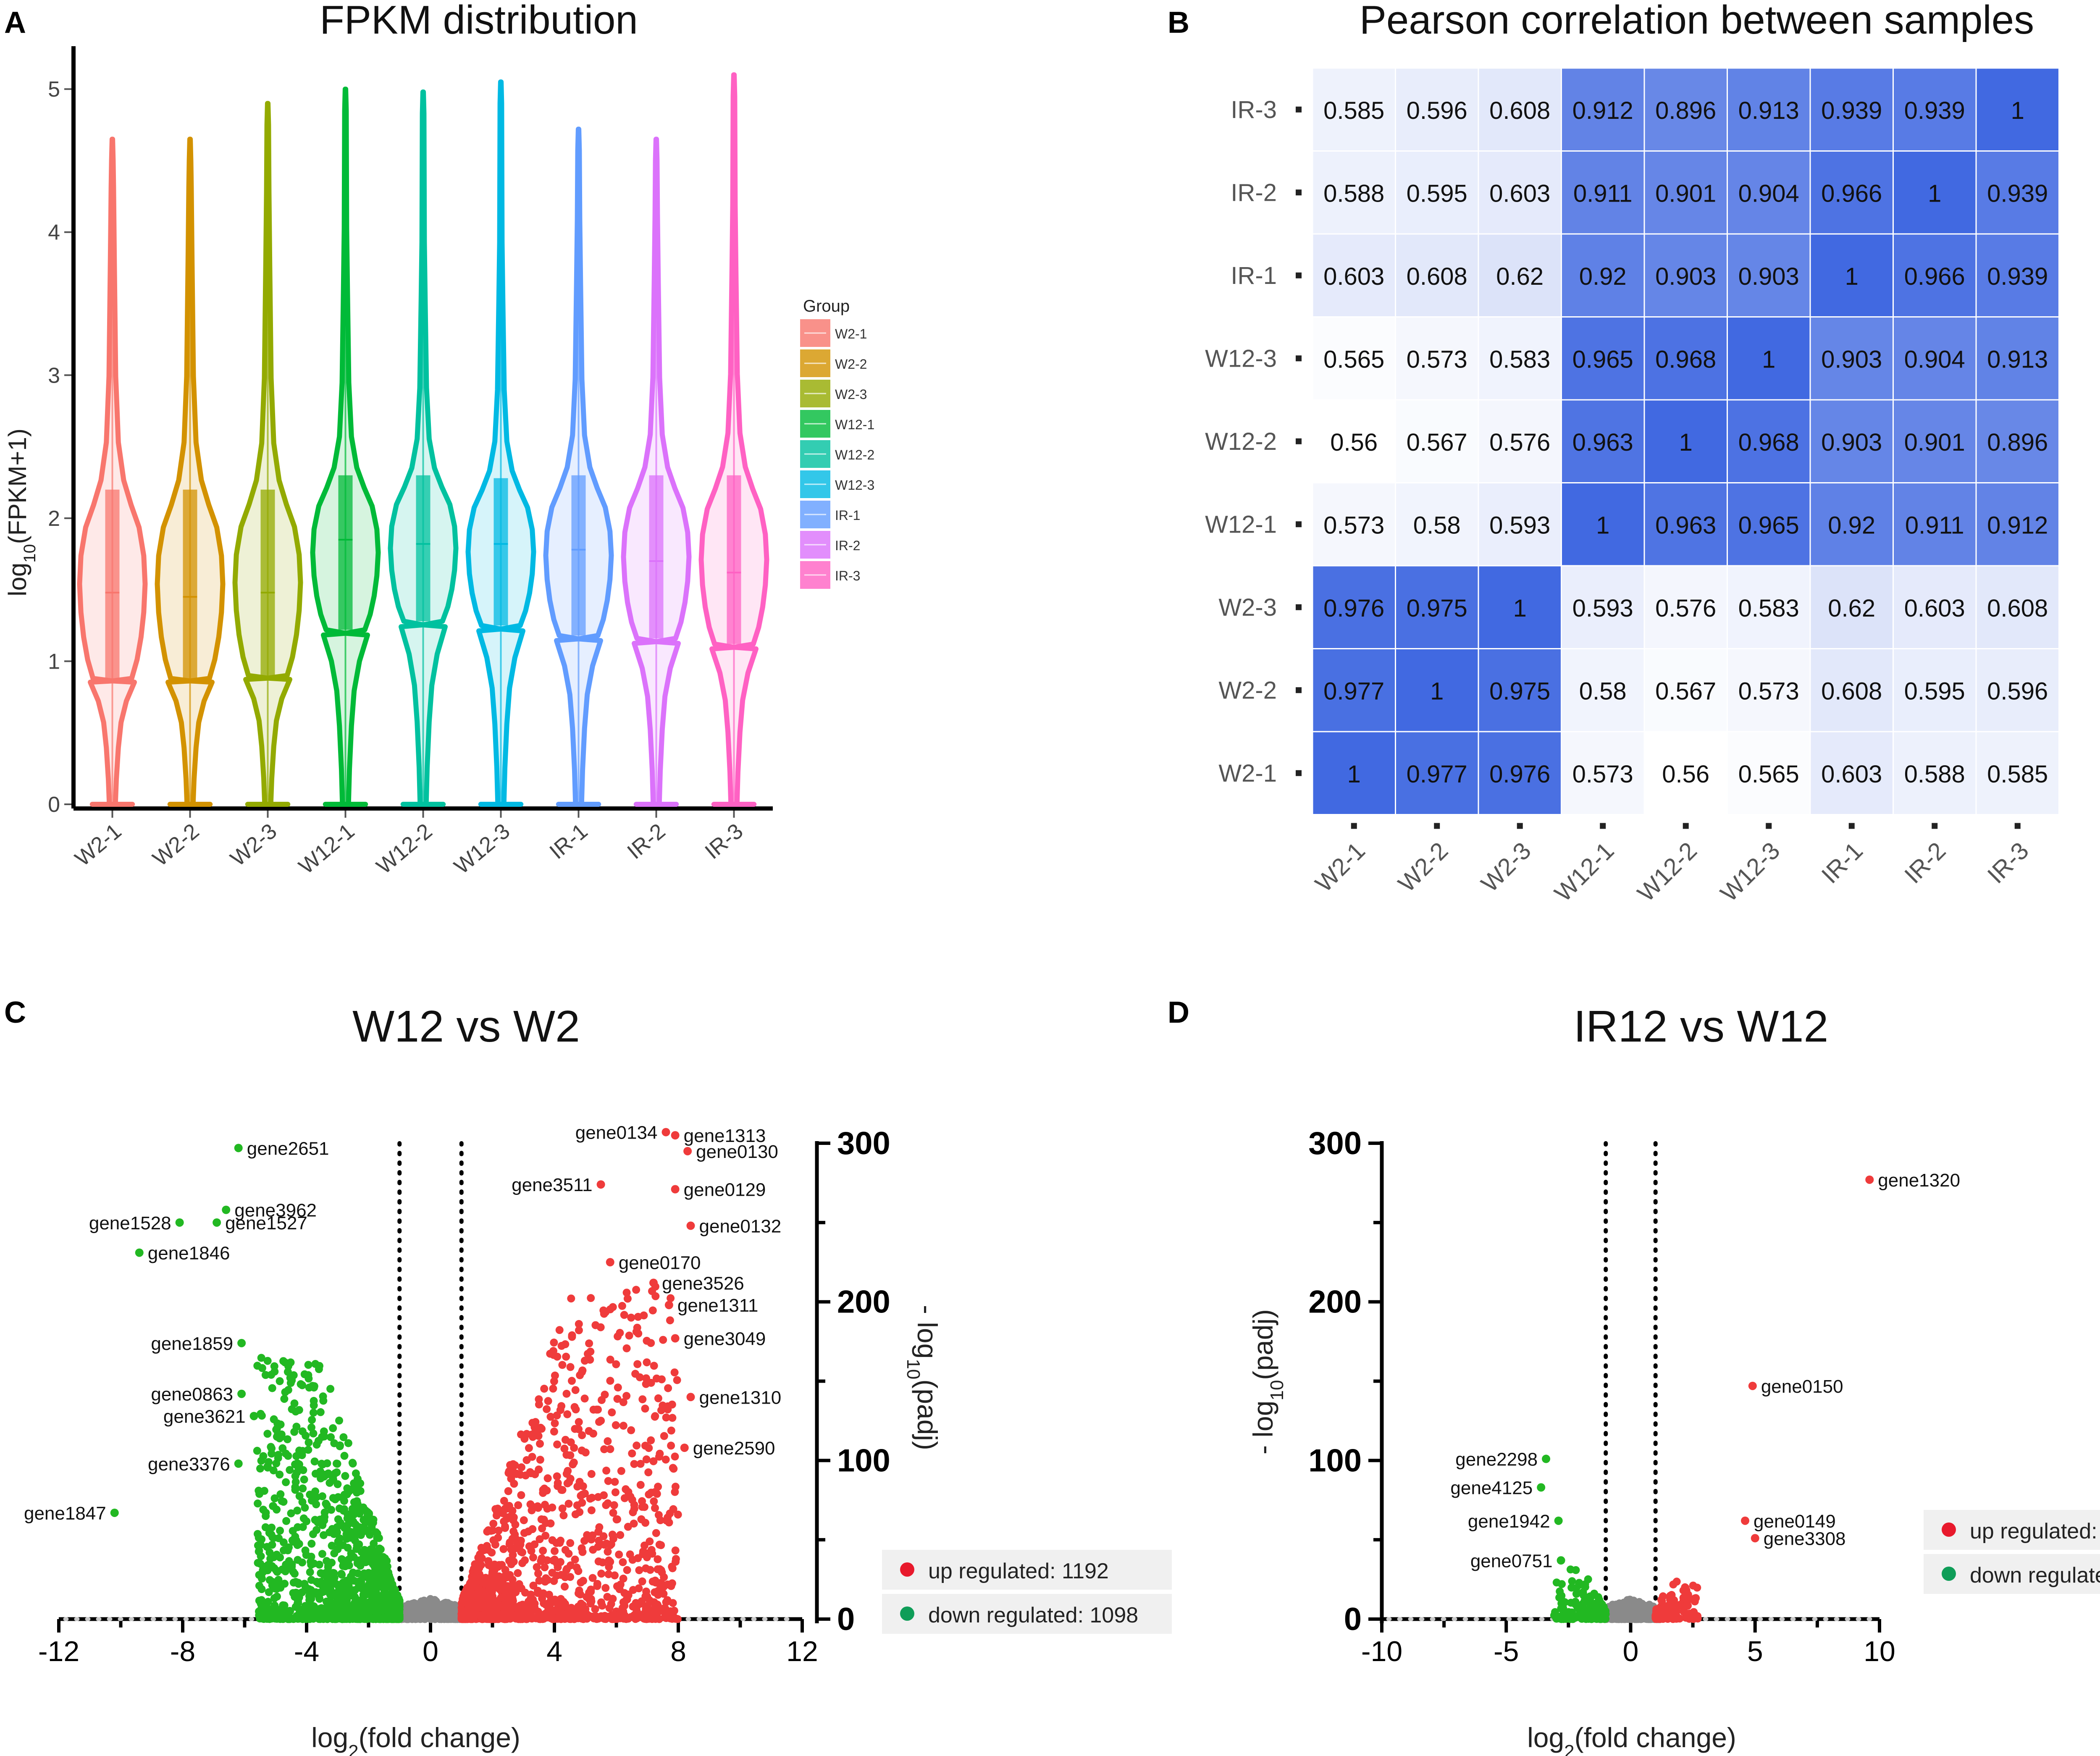  I want to click on heatmap-value: 0.593, so click(1519, 526).